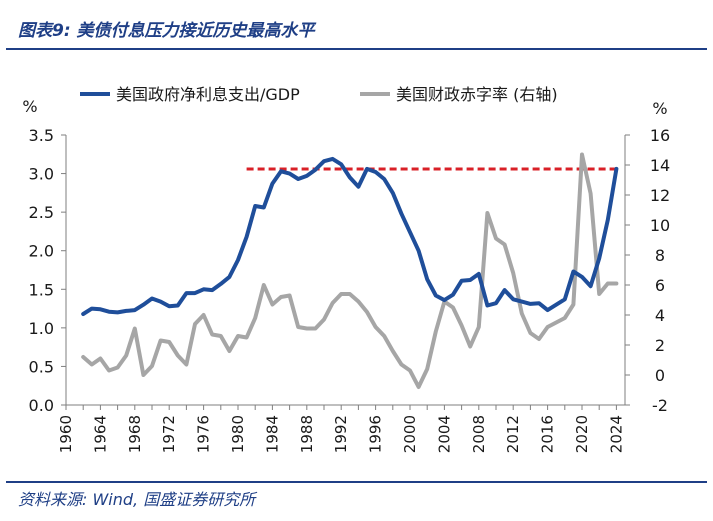 Image resolution: width=713 pixels, height=521 pixels. Describe the element at coordinates (238, 434) in the screenshot. I see `x-tick-label: 1980` at that location.